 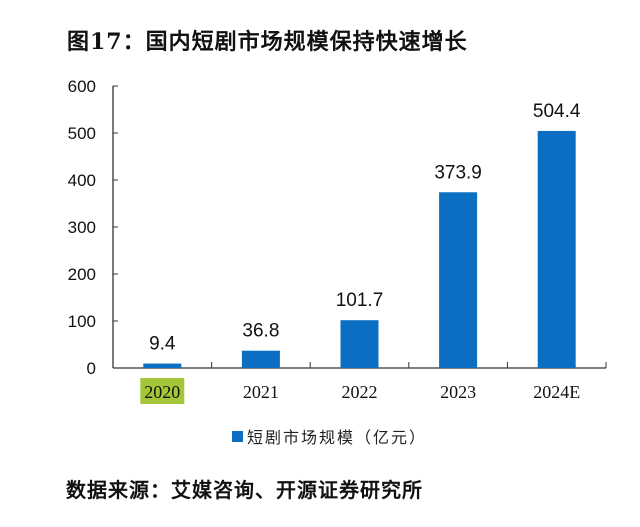 What do you see at coordinates (360, 300) in the screenshot?
I see `data-label: 101.7` at bounding box center [360, 300].